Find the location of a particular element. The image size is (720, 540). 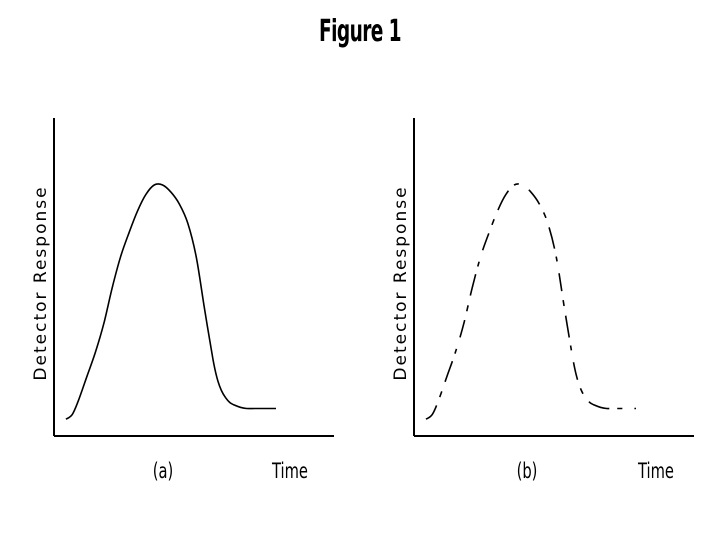

panel-b-x-axis-label: Time is located at coordinates (655, 471).